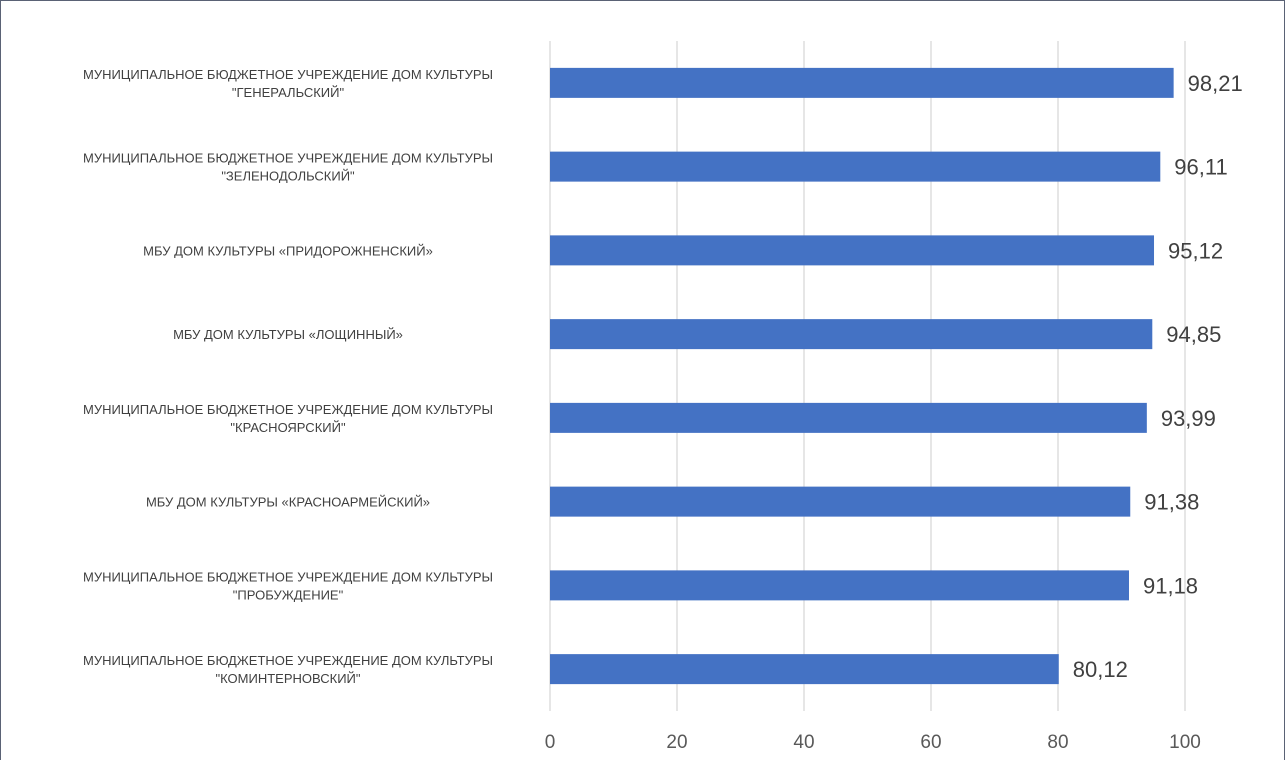  Describe the element at coordinates (1100, 669) in the screenshot. I see `data-label: 80,12` at that location.